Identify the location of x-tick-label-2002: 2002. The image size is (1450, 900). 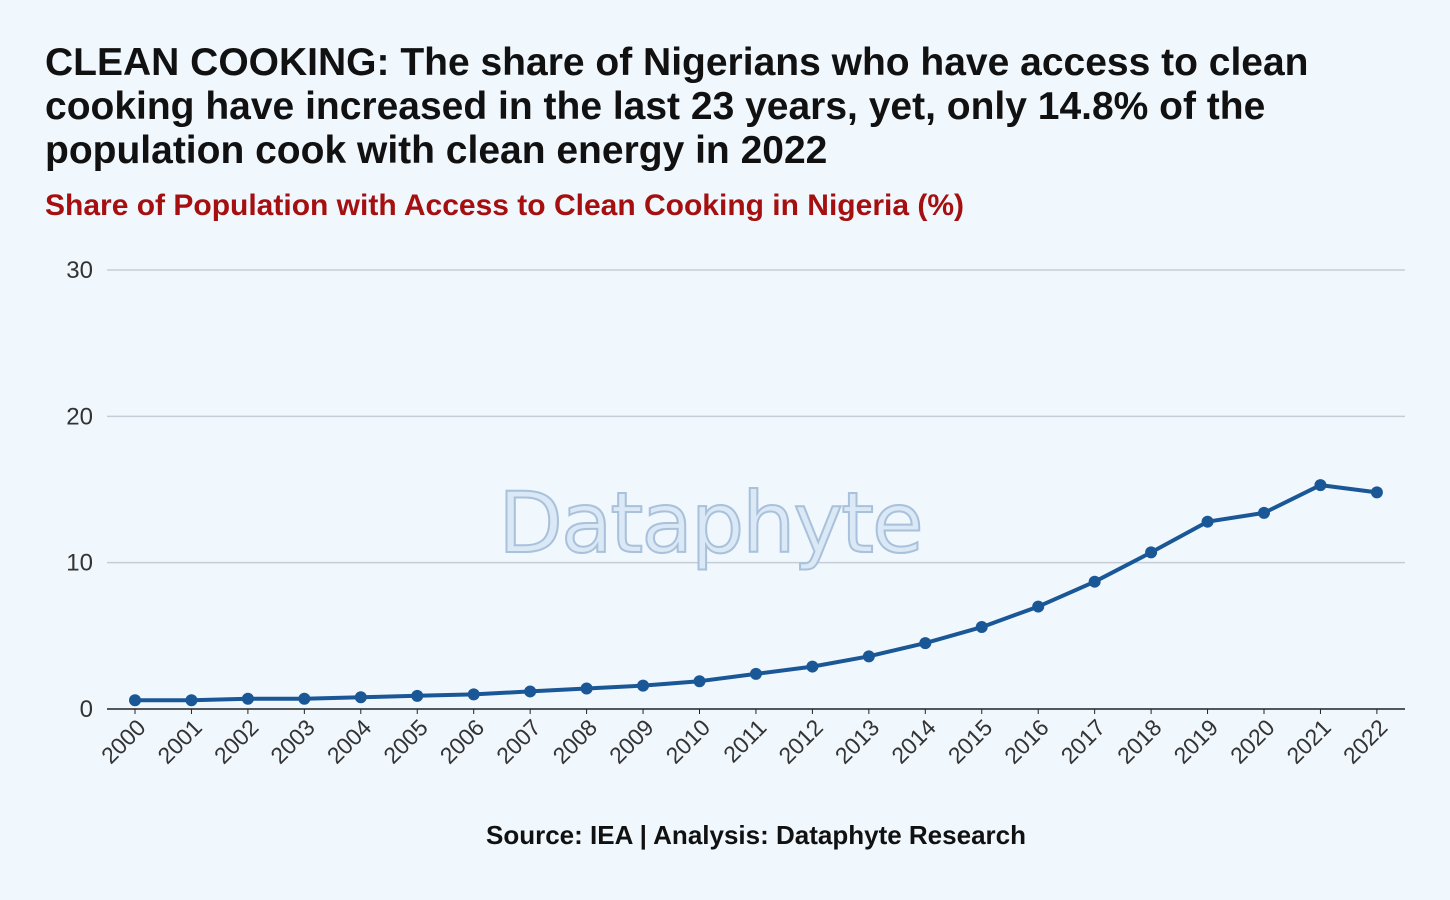
(236, 741).